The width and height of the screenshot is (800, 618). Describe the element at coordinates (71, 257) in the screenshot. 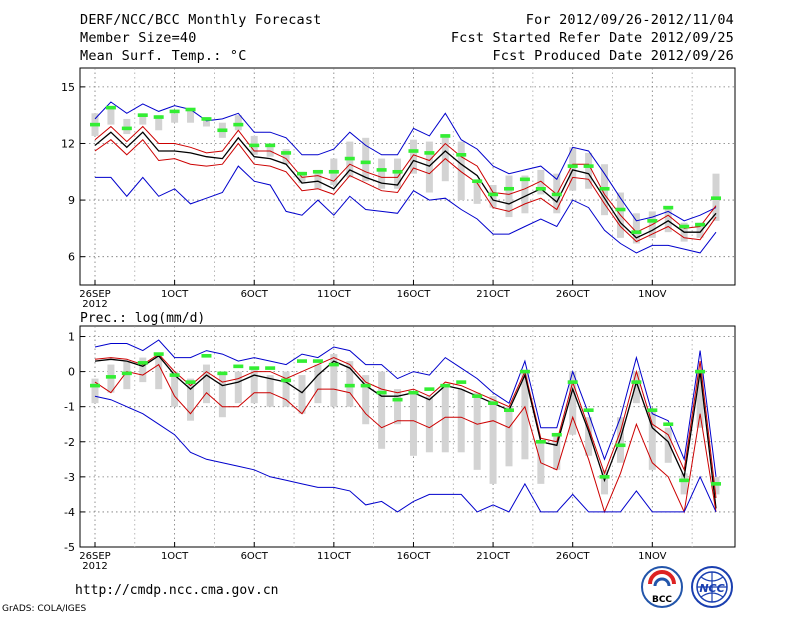

I see `y-tick-label: 6` at that location.